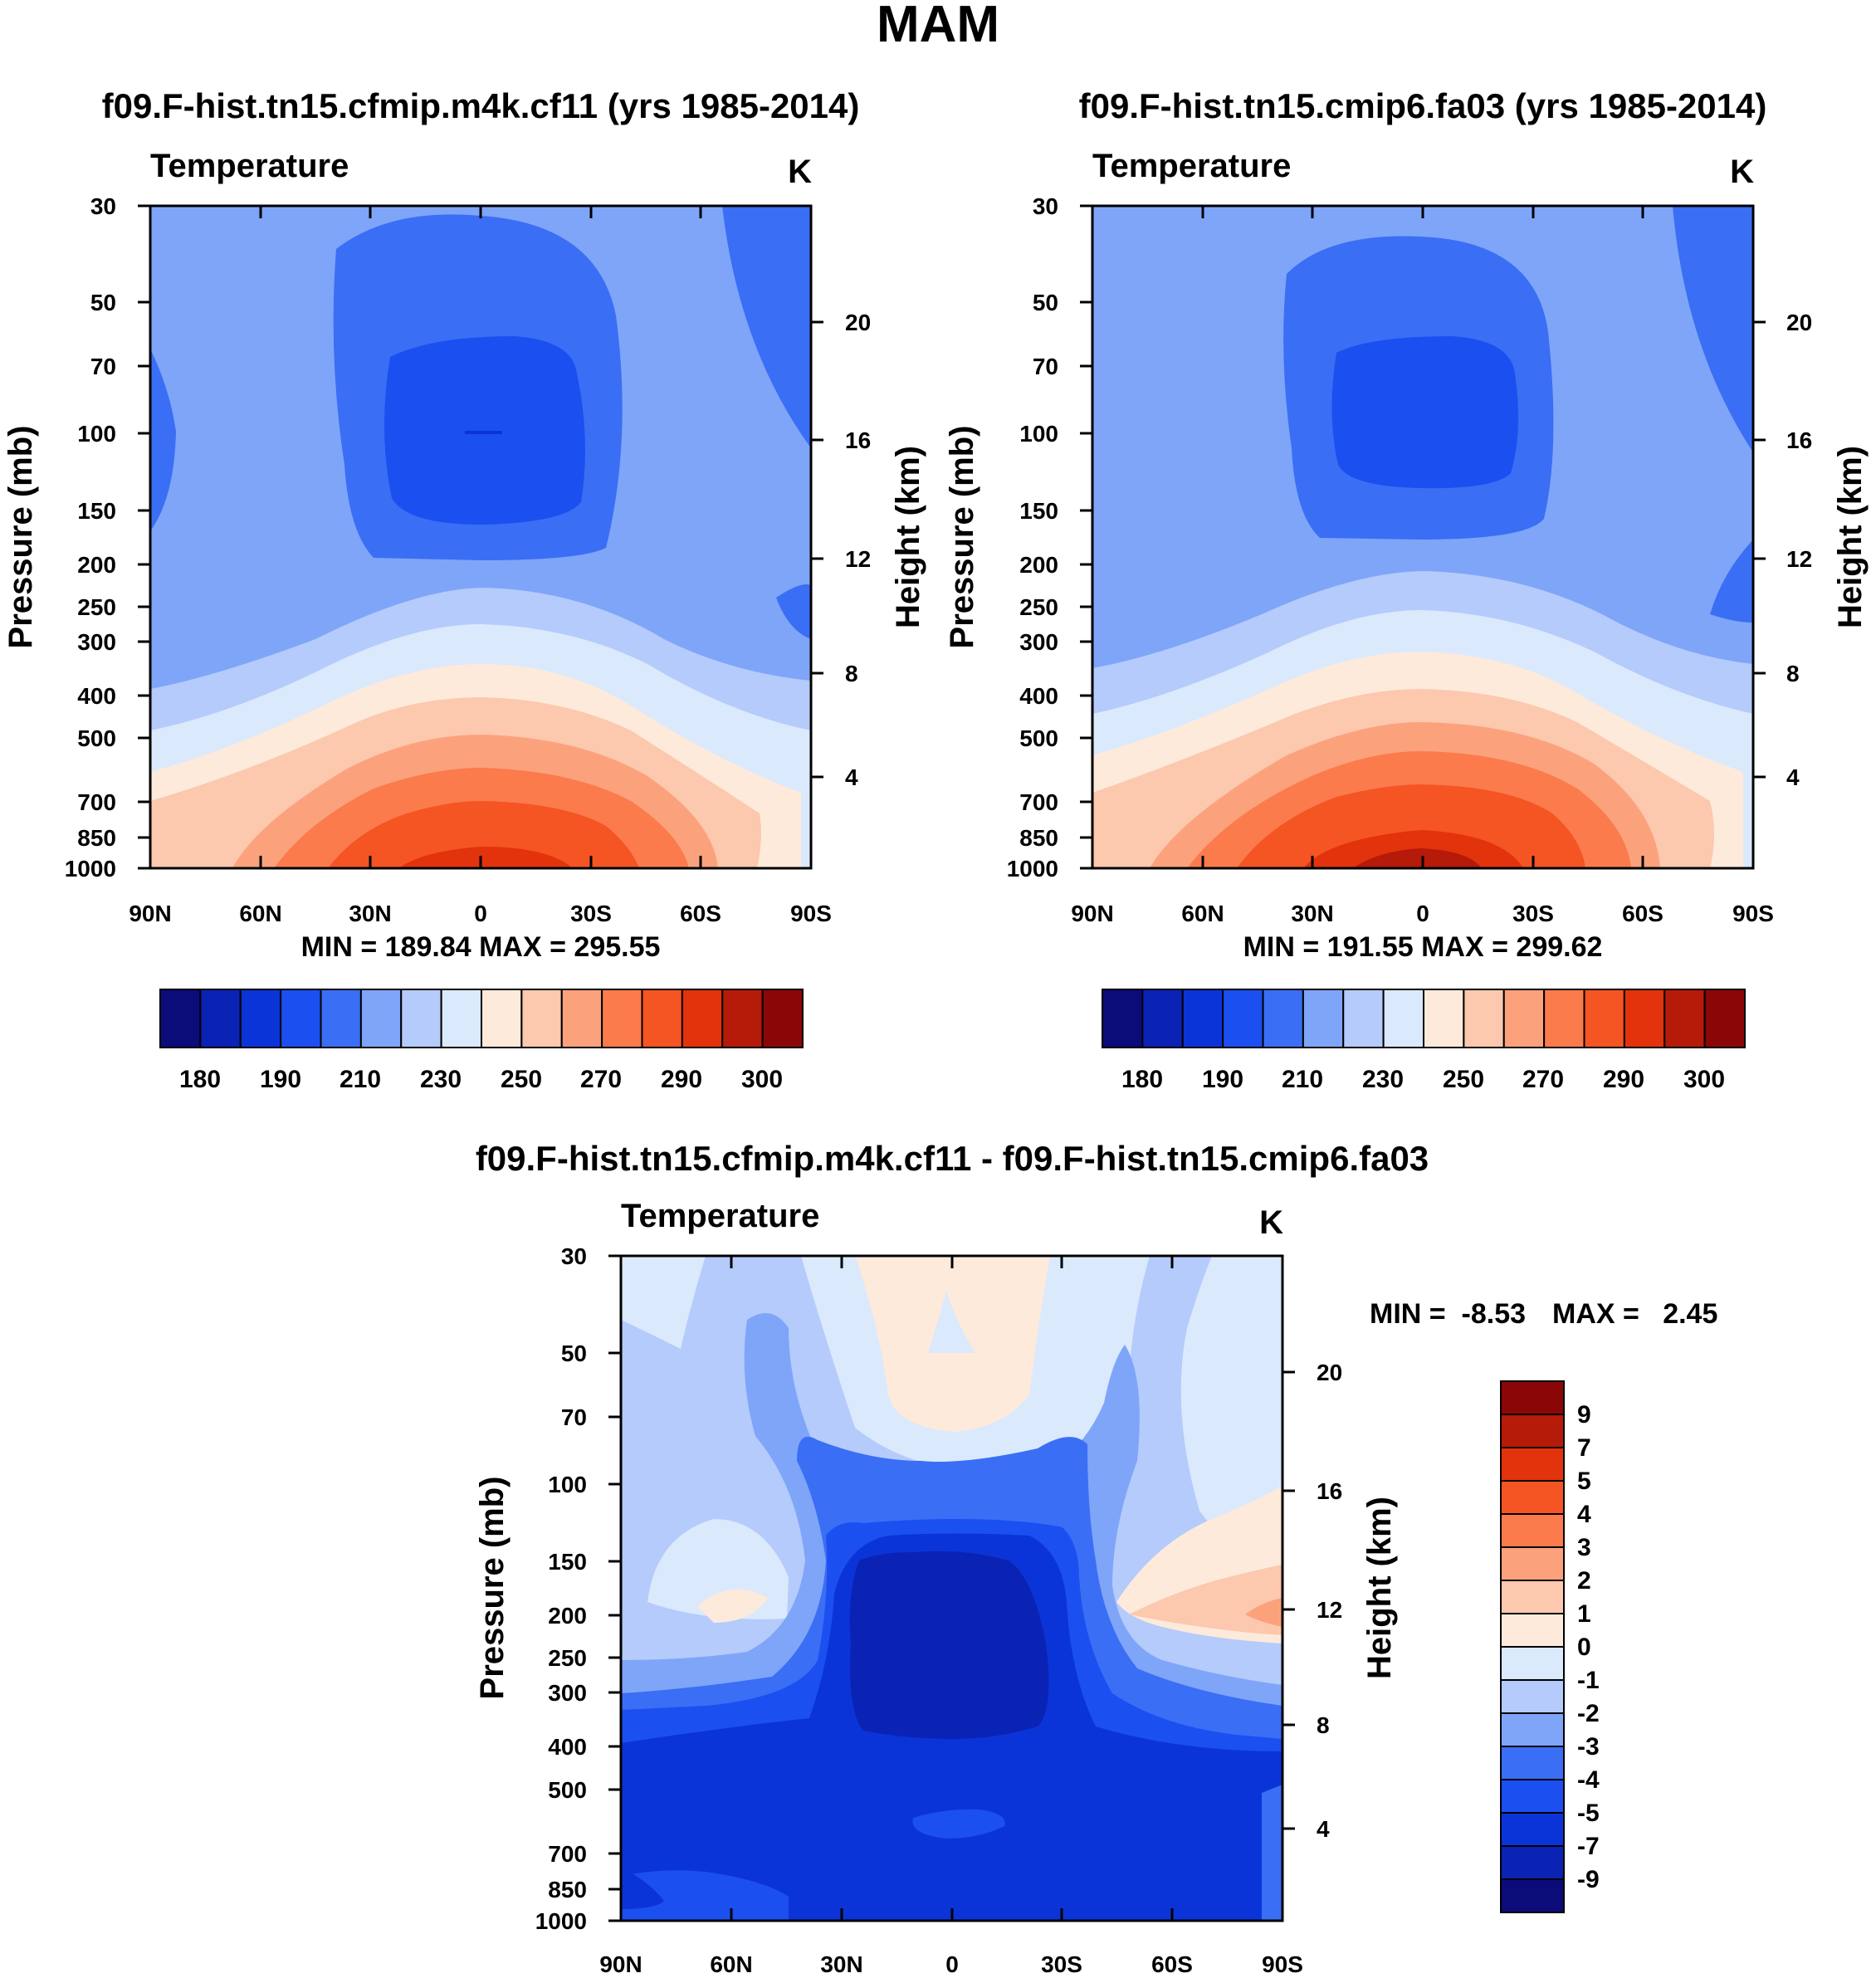 This screenshot has width=1876, height=1978. I want to click on panel-3-y-axis, so click(614, 1588).